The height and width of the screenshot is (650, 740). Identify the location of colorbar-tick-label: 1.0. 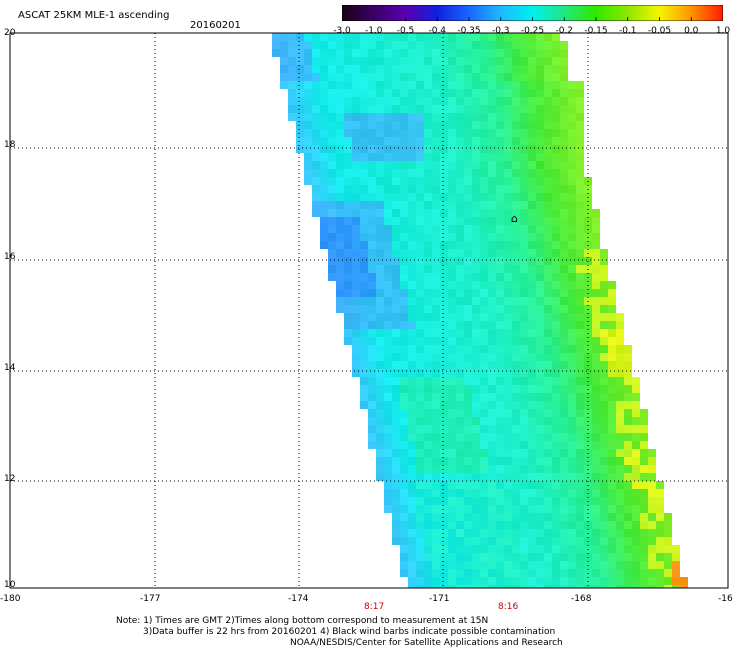
(723, 31).